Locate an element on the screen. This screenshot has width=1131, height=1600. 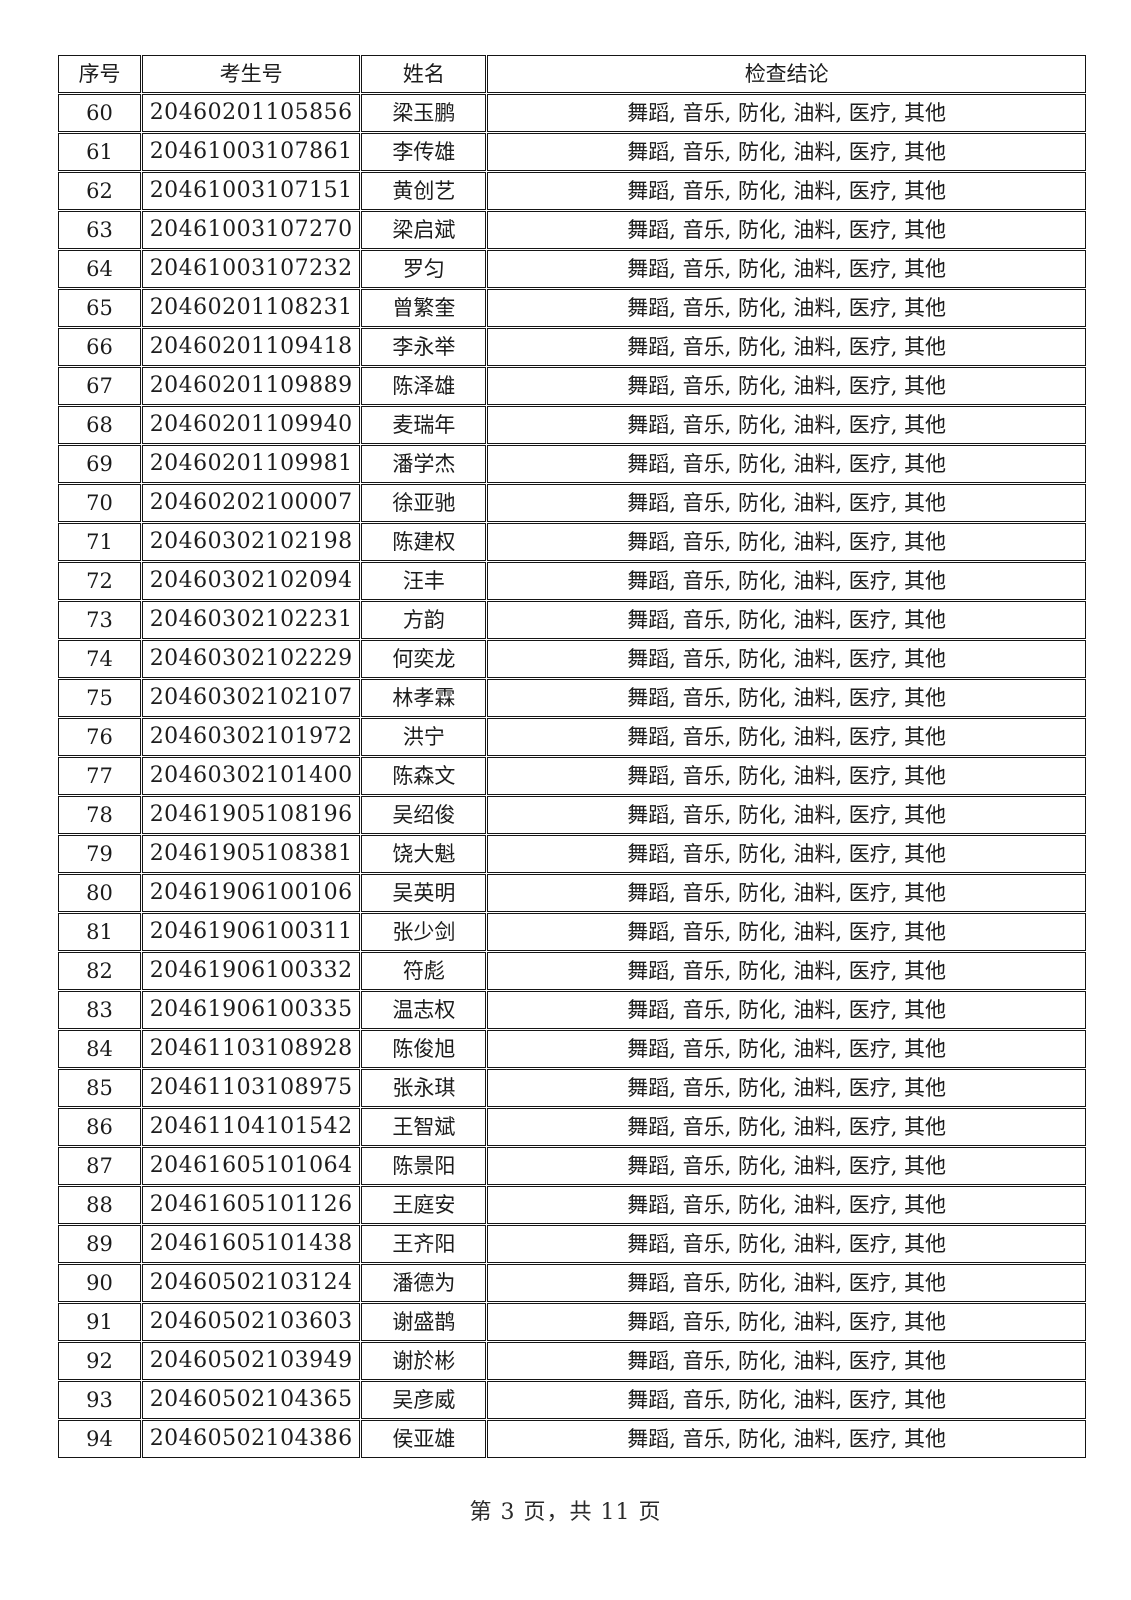
cell-name: 梁玉鹏 is located at coordinates (424, 113).